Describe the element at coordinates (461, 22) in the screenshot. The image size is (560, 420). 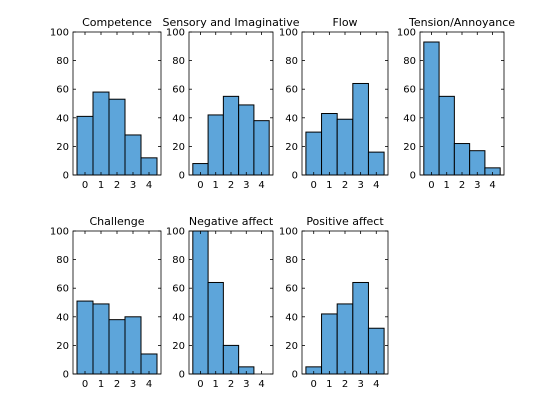
I see `chart-title: Tension/Annoyance` at that location.